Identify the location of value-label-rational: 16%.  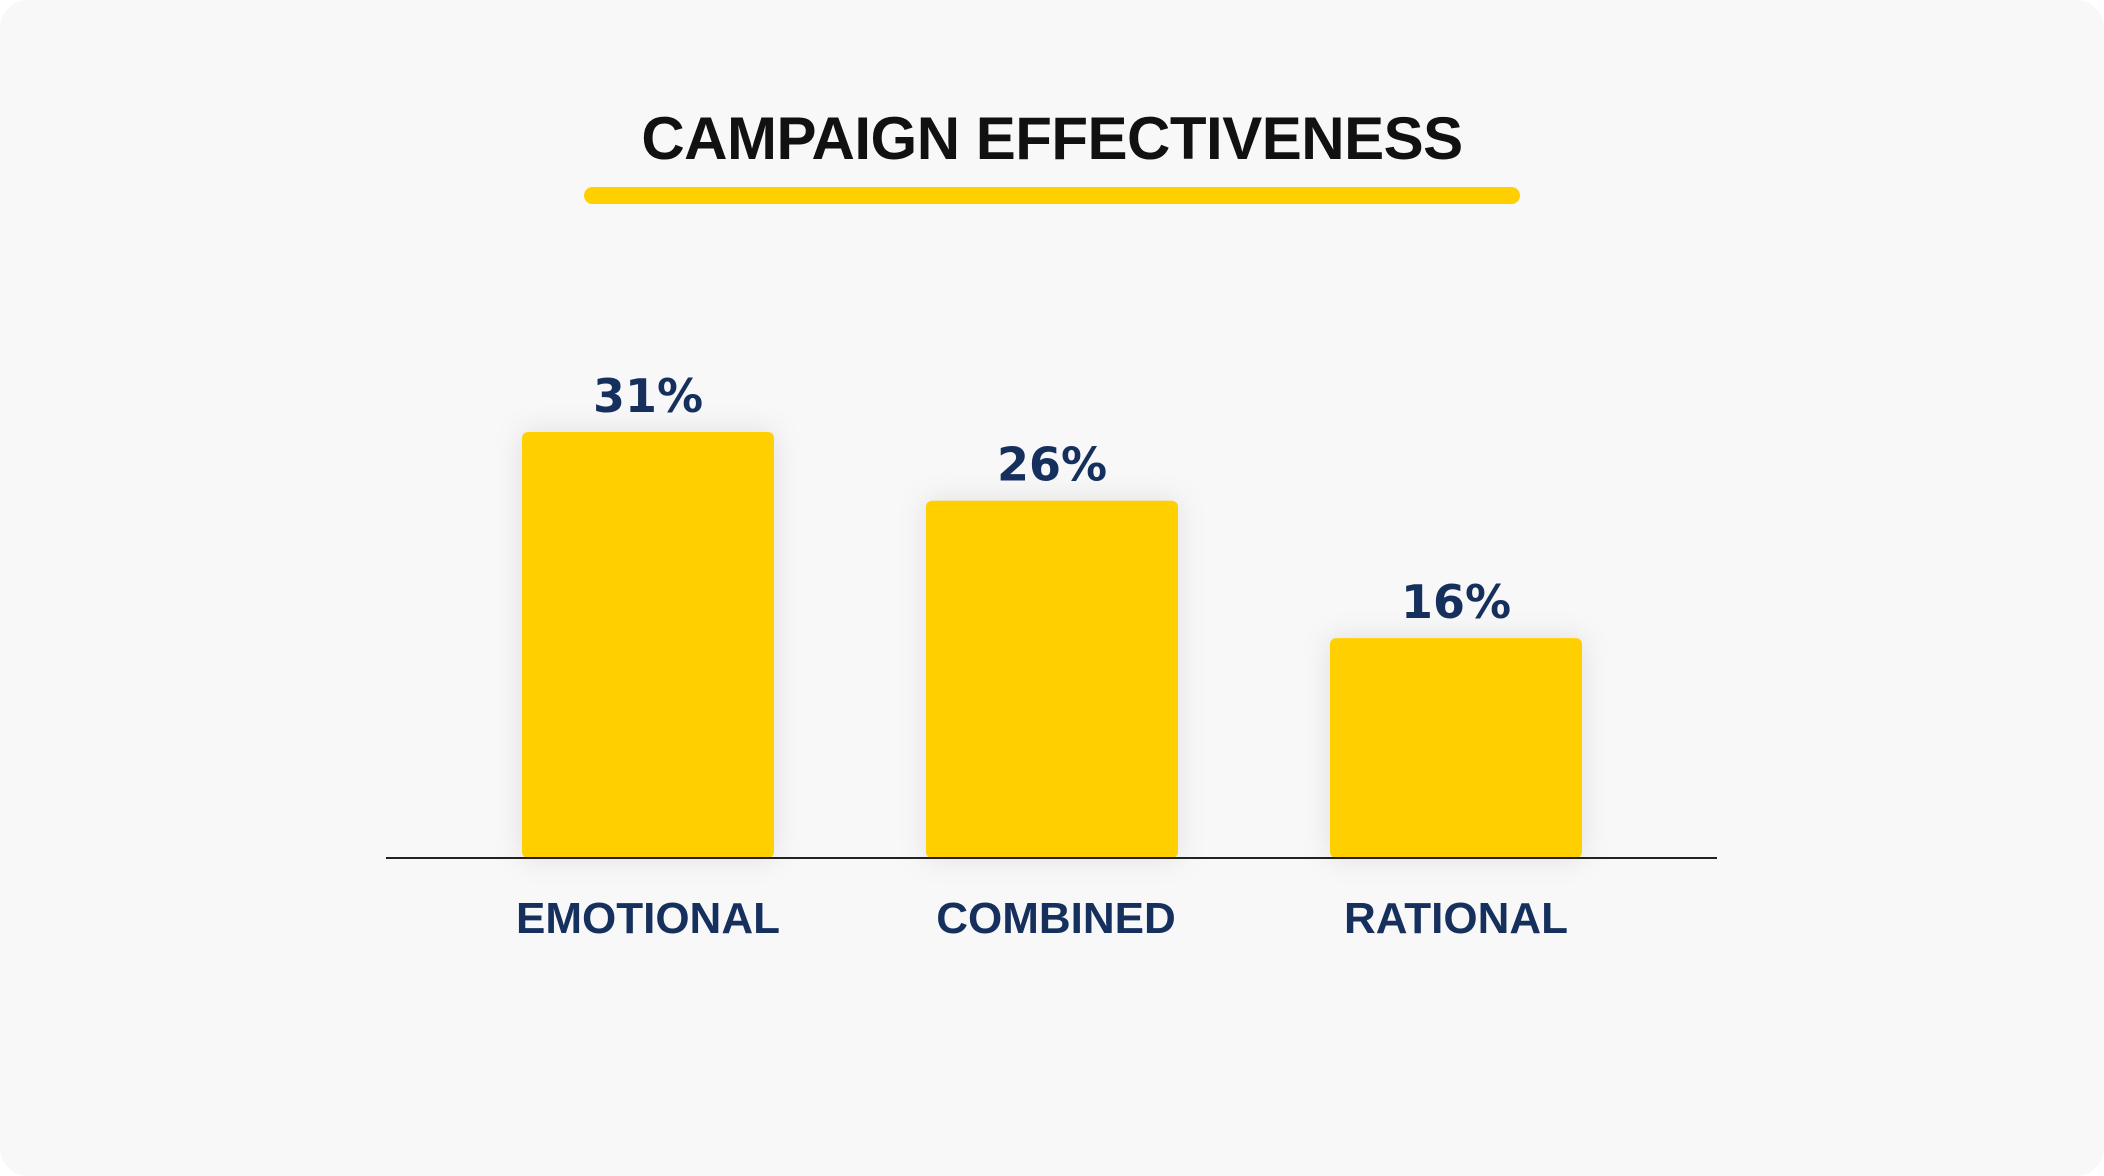
(1456, 602).